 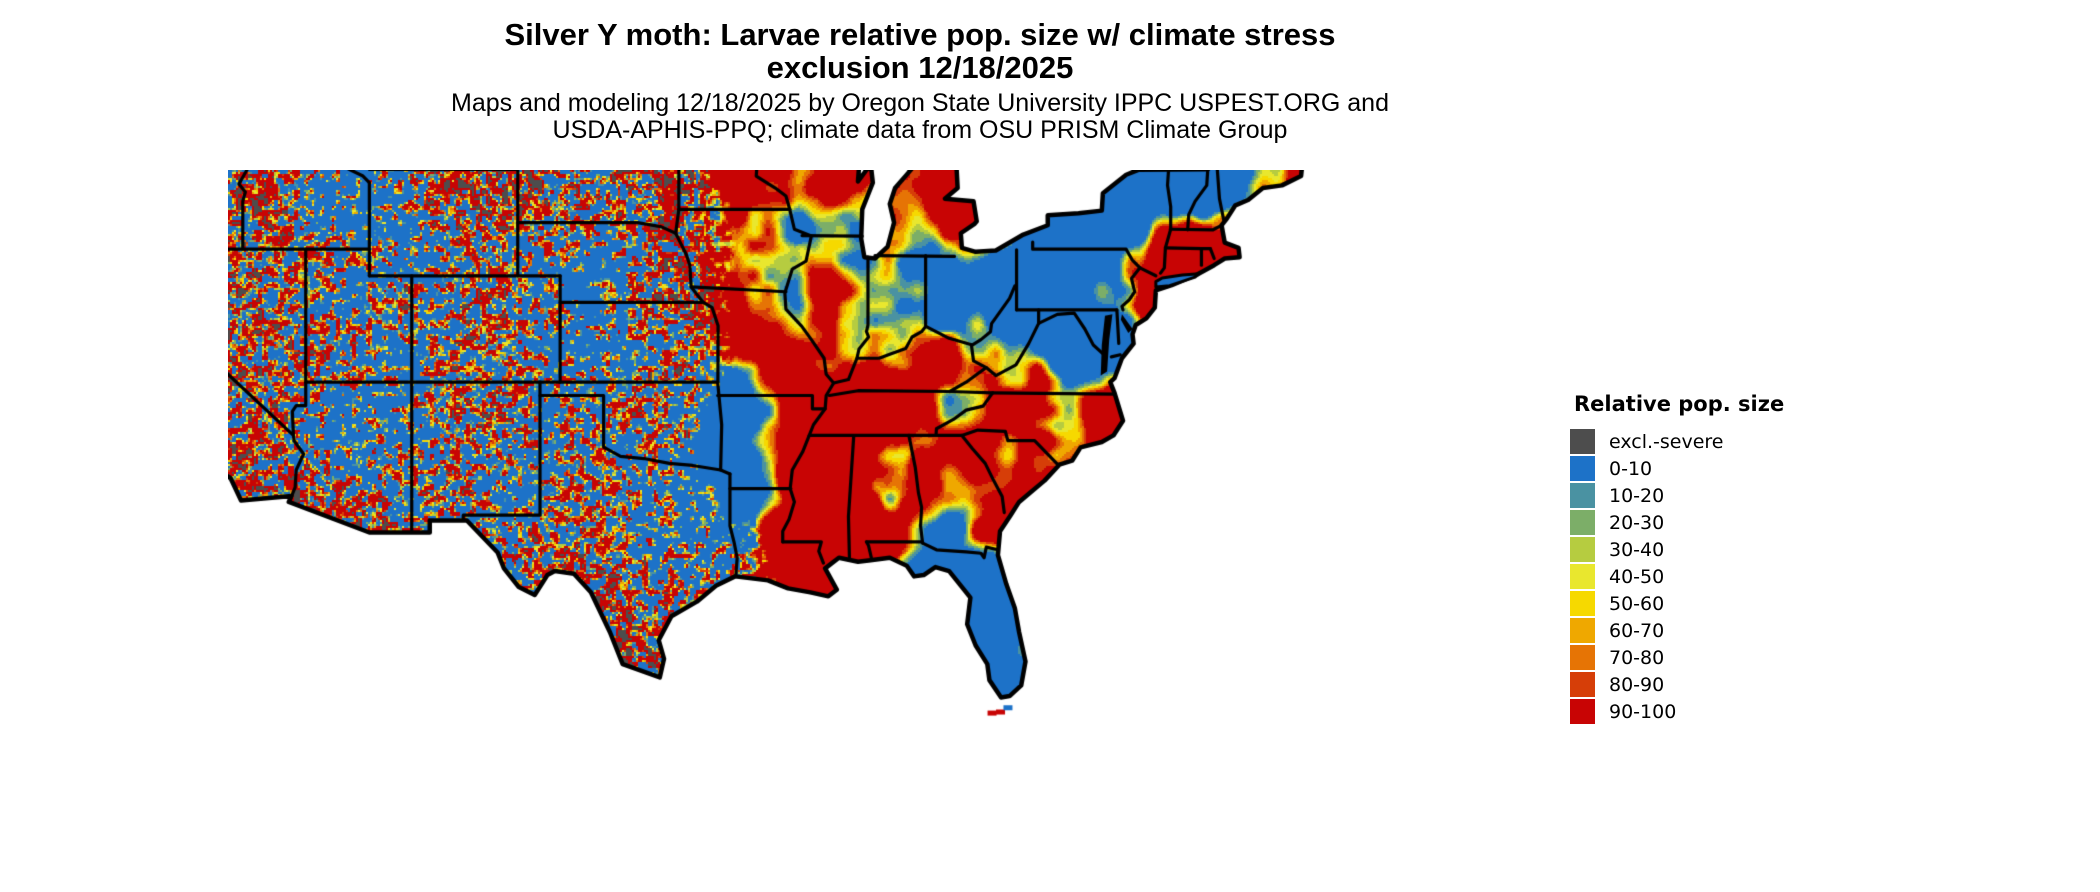 I want to click on legend-item: excl.-severe, so click(x=1720, y=441).